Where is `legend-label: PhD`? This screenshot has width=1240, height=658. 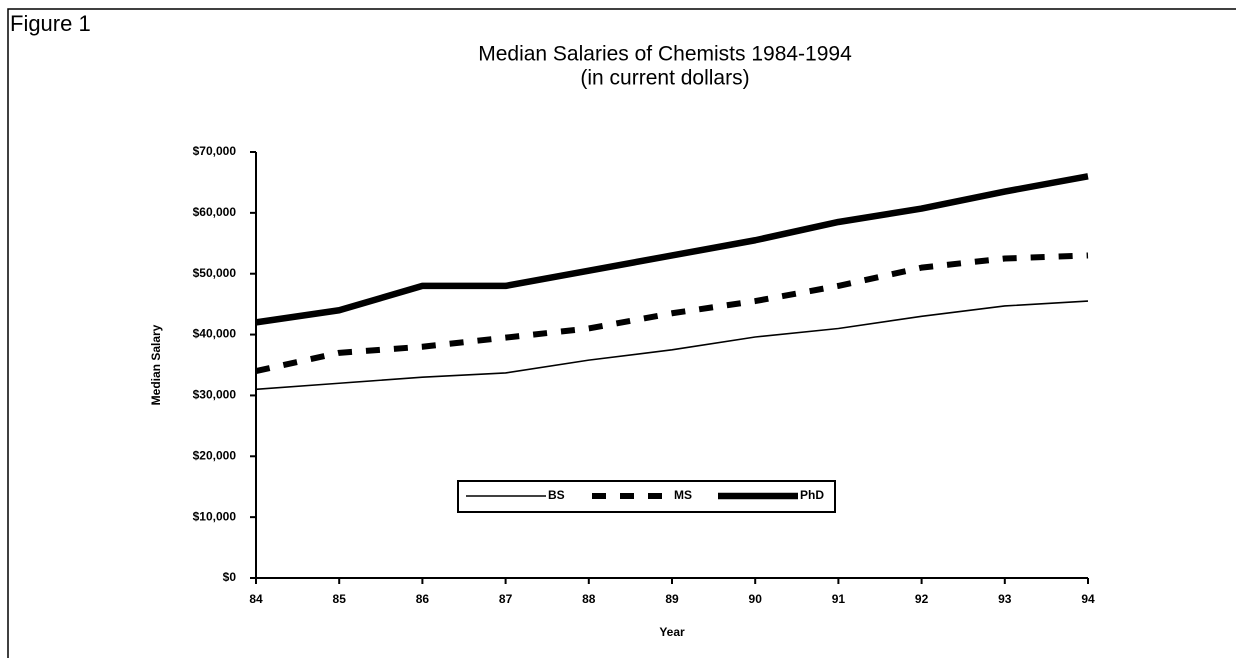
legend-label: PhD is located at coordinates (812, 495).